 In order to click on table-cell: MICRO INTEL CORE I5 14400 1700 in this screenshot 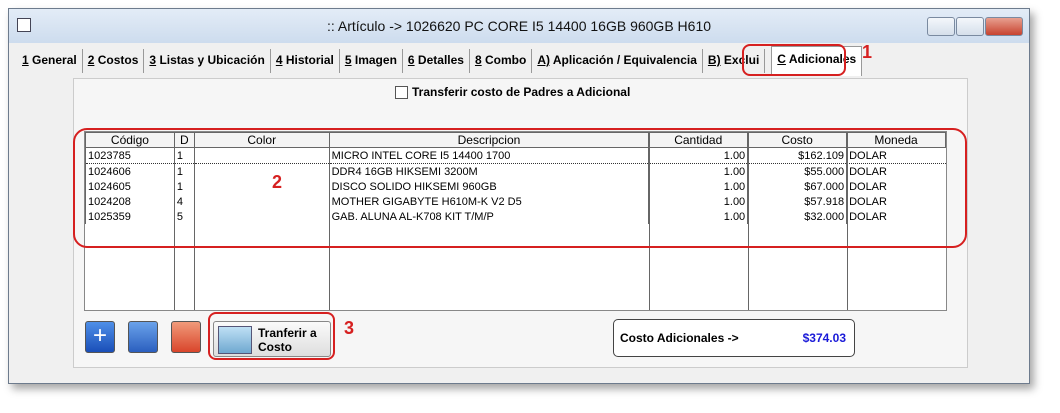, I will do `click(488, 155)`.